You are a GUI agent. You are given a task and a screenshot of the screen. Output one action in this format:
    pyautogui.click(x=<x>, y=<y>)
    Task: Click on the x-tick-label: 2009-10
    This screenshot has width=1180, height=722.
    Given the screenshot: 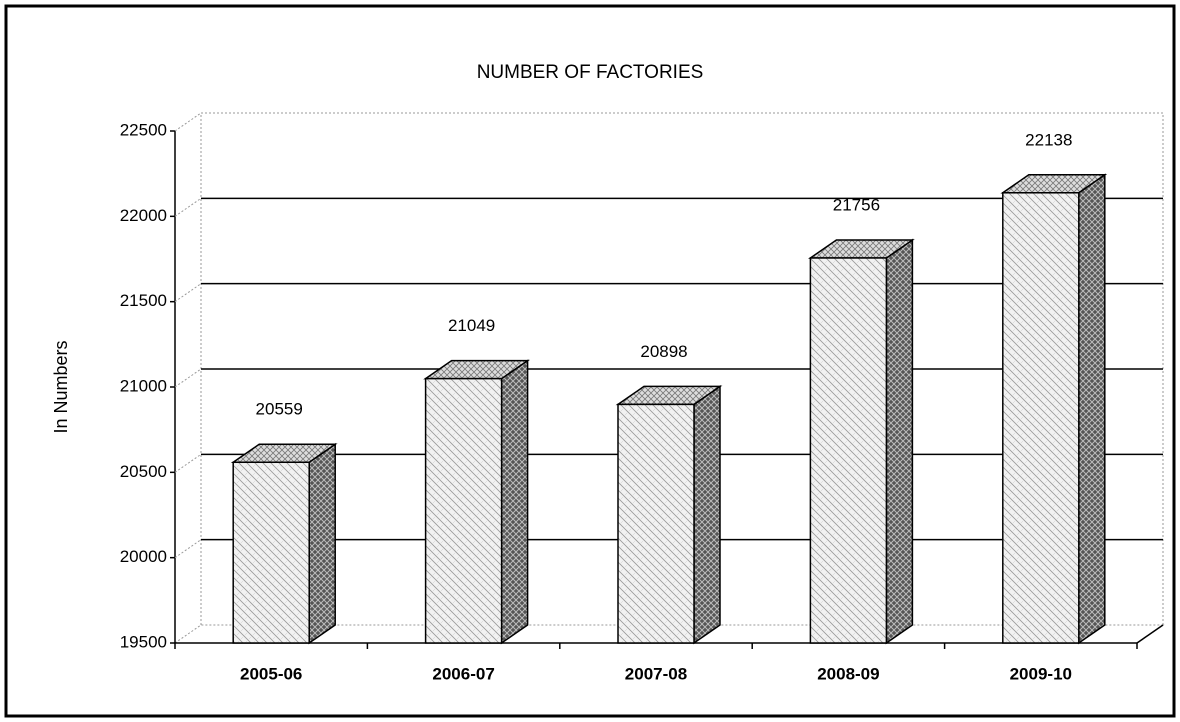 What is the action you would take?
    pyautogui.click(x=1041, y=673)
    